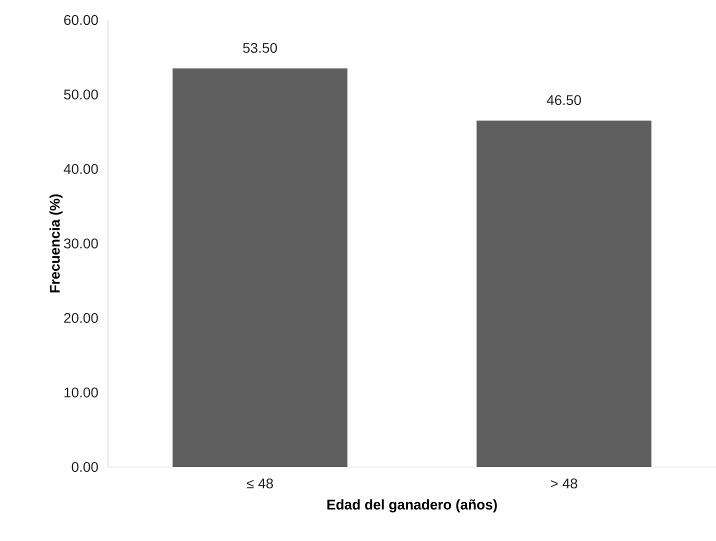 The image size is (716, 541). What do you see at coordinates (260, 47) in the screenshot?
I see `data-label: 53.50` at bounding box center [260, 47].